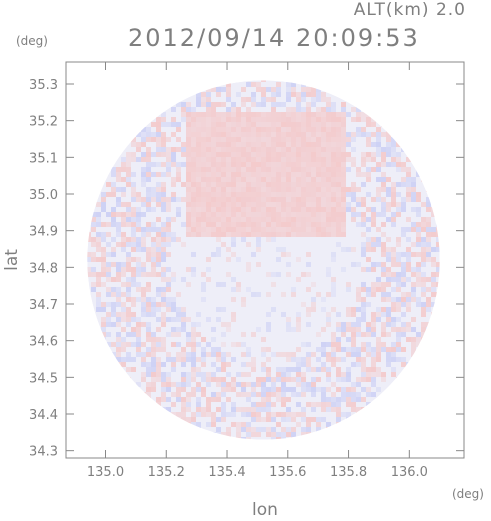  Describe the element at coordinates (43, 195) in the screenshot. I see `y-tick-label: 35.0` at that location.